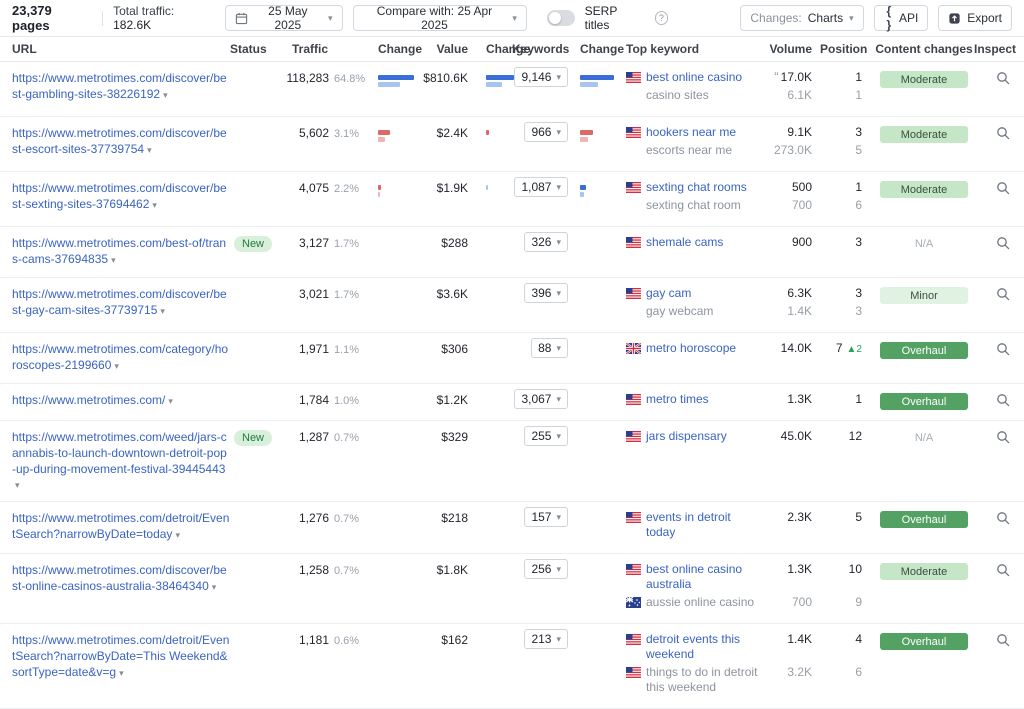 This screenshot has height=709, width=1024. What do you see at coordinates (858, 517) in the screenshot?
I see `keyword-position: 5` at bounding box center [858, 517].